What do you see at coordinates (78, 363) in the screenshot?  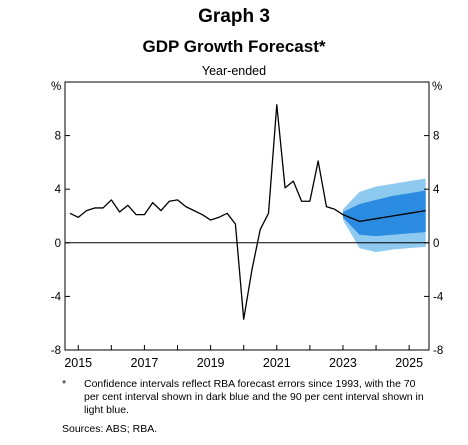 I see `x-tick-label: 2015` at bounding box center [78, 363].